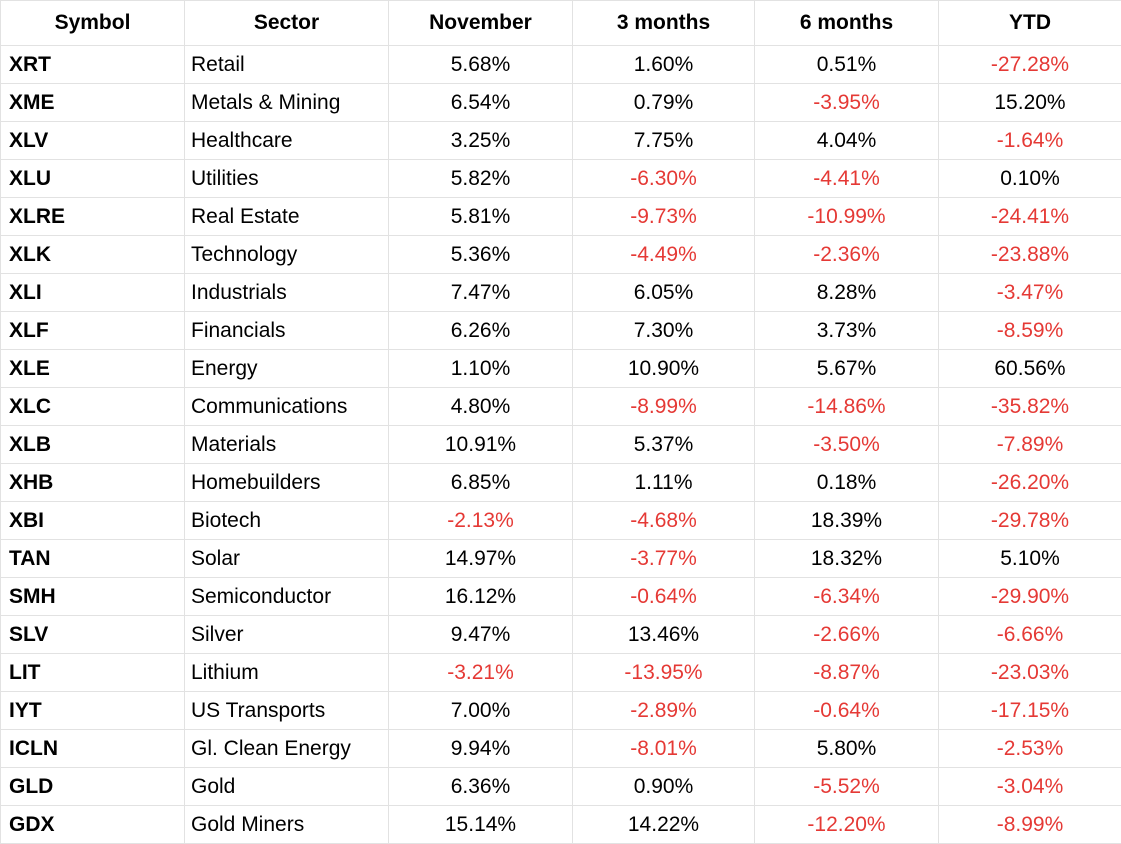 The image size is (1121, 844). I want to click on header-sector: Sector, so click(287, 23).